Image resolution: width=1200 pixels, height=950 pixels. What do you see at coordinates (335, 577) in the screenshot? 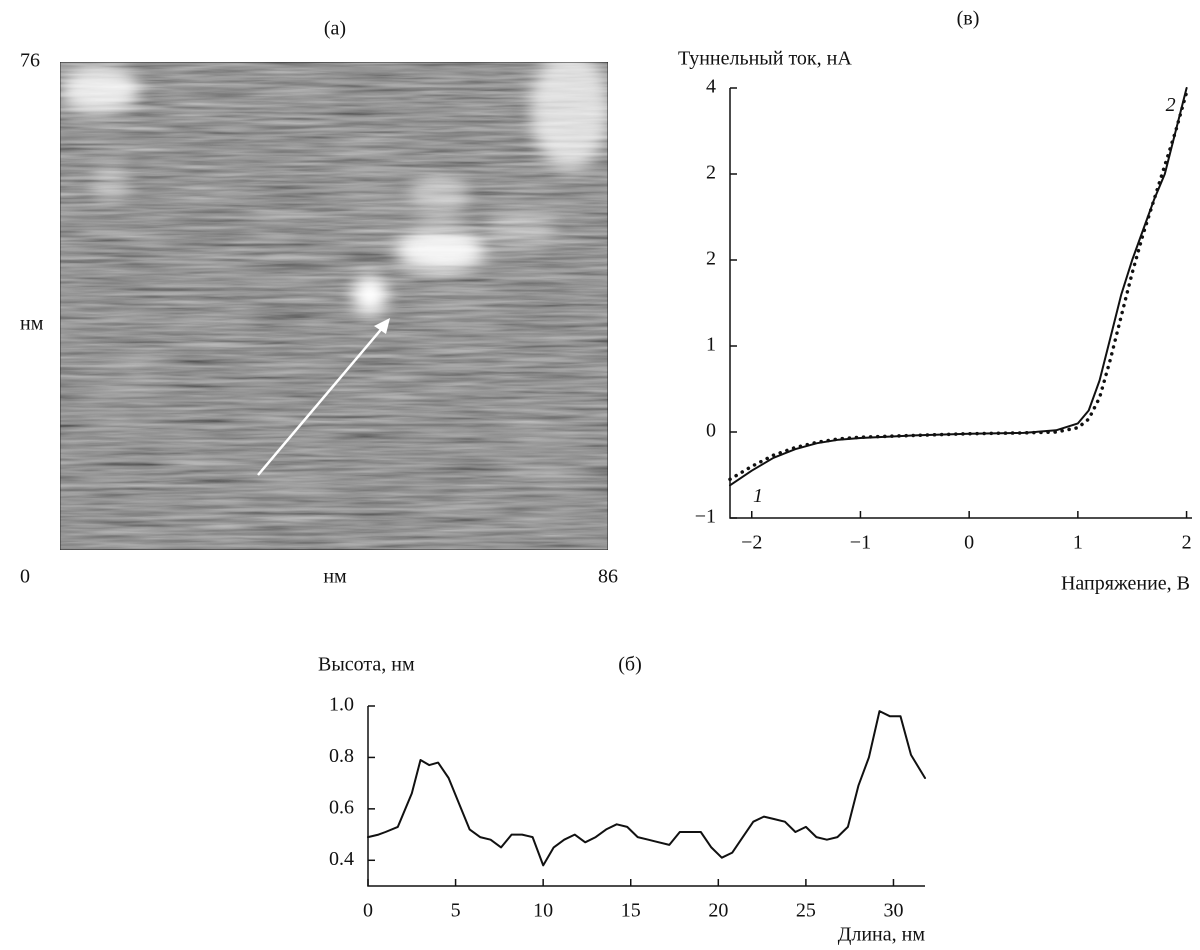
I see `x-label: нм` at bounding box center [335, 577].